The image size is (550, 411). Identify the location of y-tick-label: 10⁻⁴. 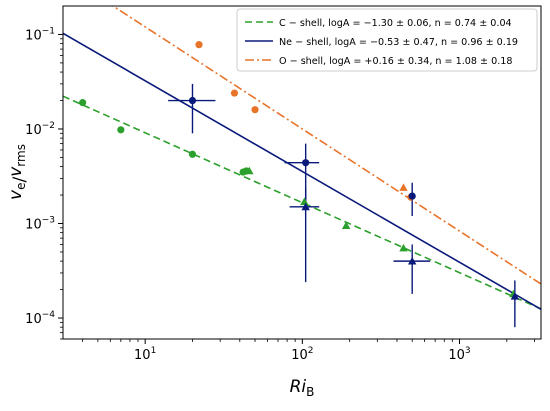
(40, 318).